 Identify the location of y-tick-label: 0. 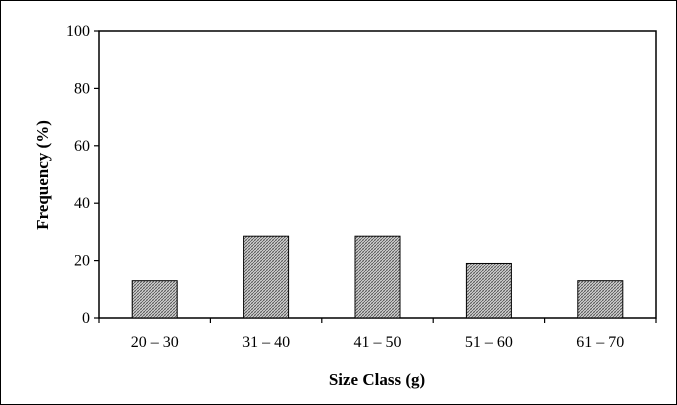
(86, 318).